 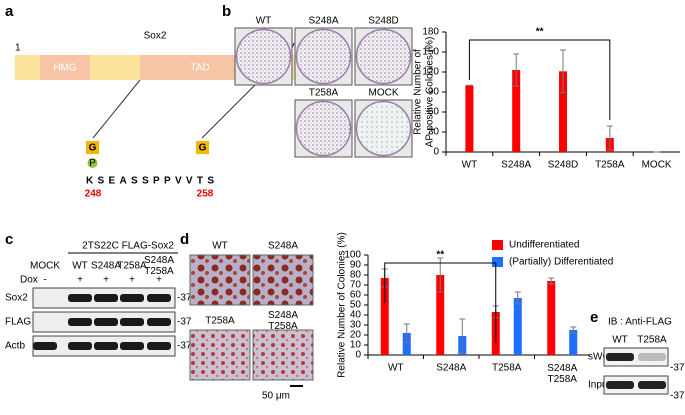 I want to click on x-tick-label: MOCK, so click(x=657, y=165).